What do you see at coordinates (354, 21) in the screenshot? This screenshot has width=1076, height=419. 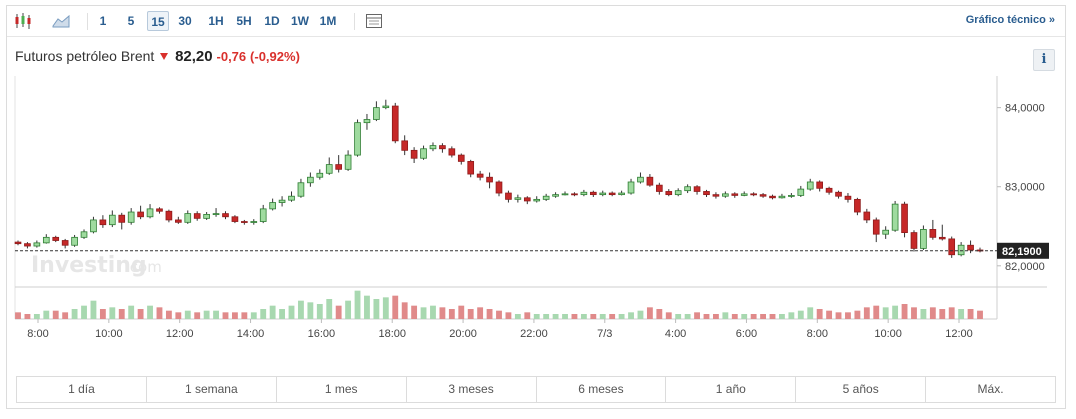 I see `toolbar-divider` at bounding box center [354, 21].